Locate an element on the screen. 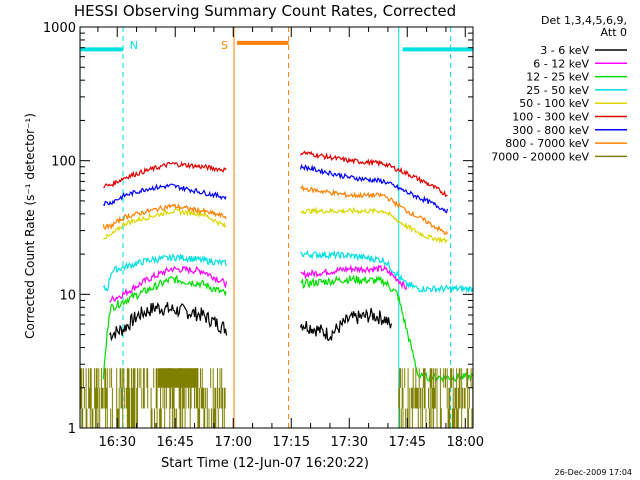 Image resolution: width=640 pixels, height=480 pixels. y-tick-label: 100 is located at coordinates (63, 162).